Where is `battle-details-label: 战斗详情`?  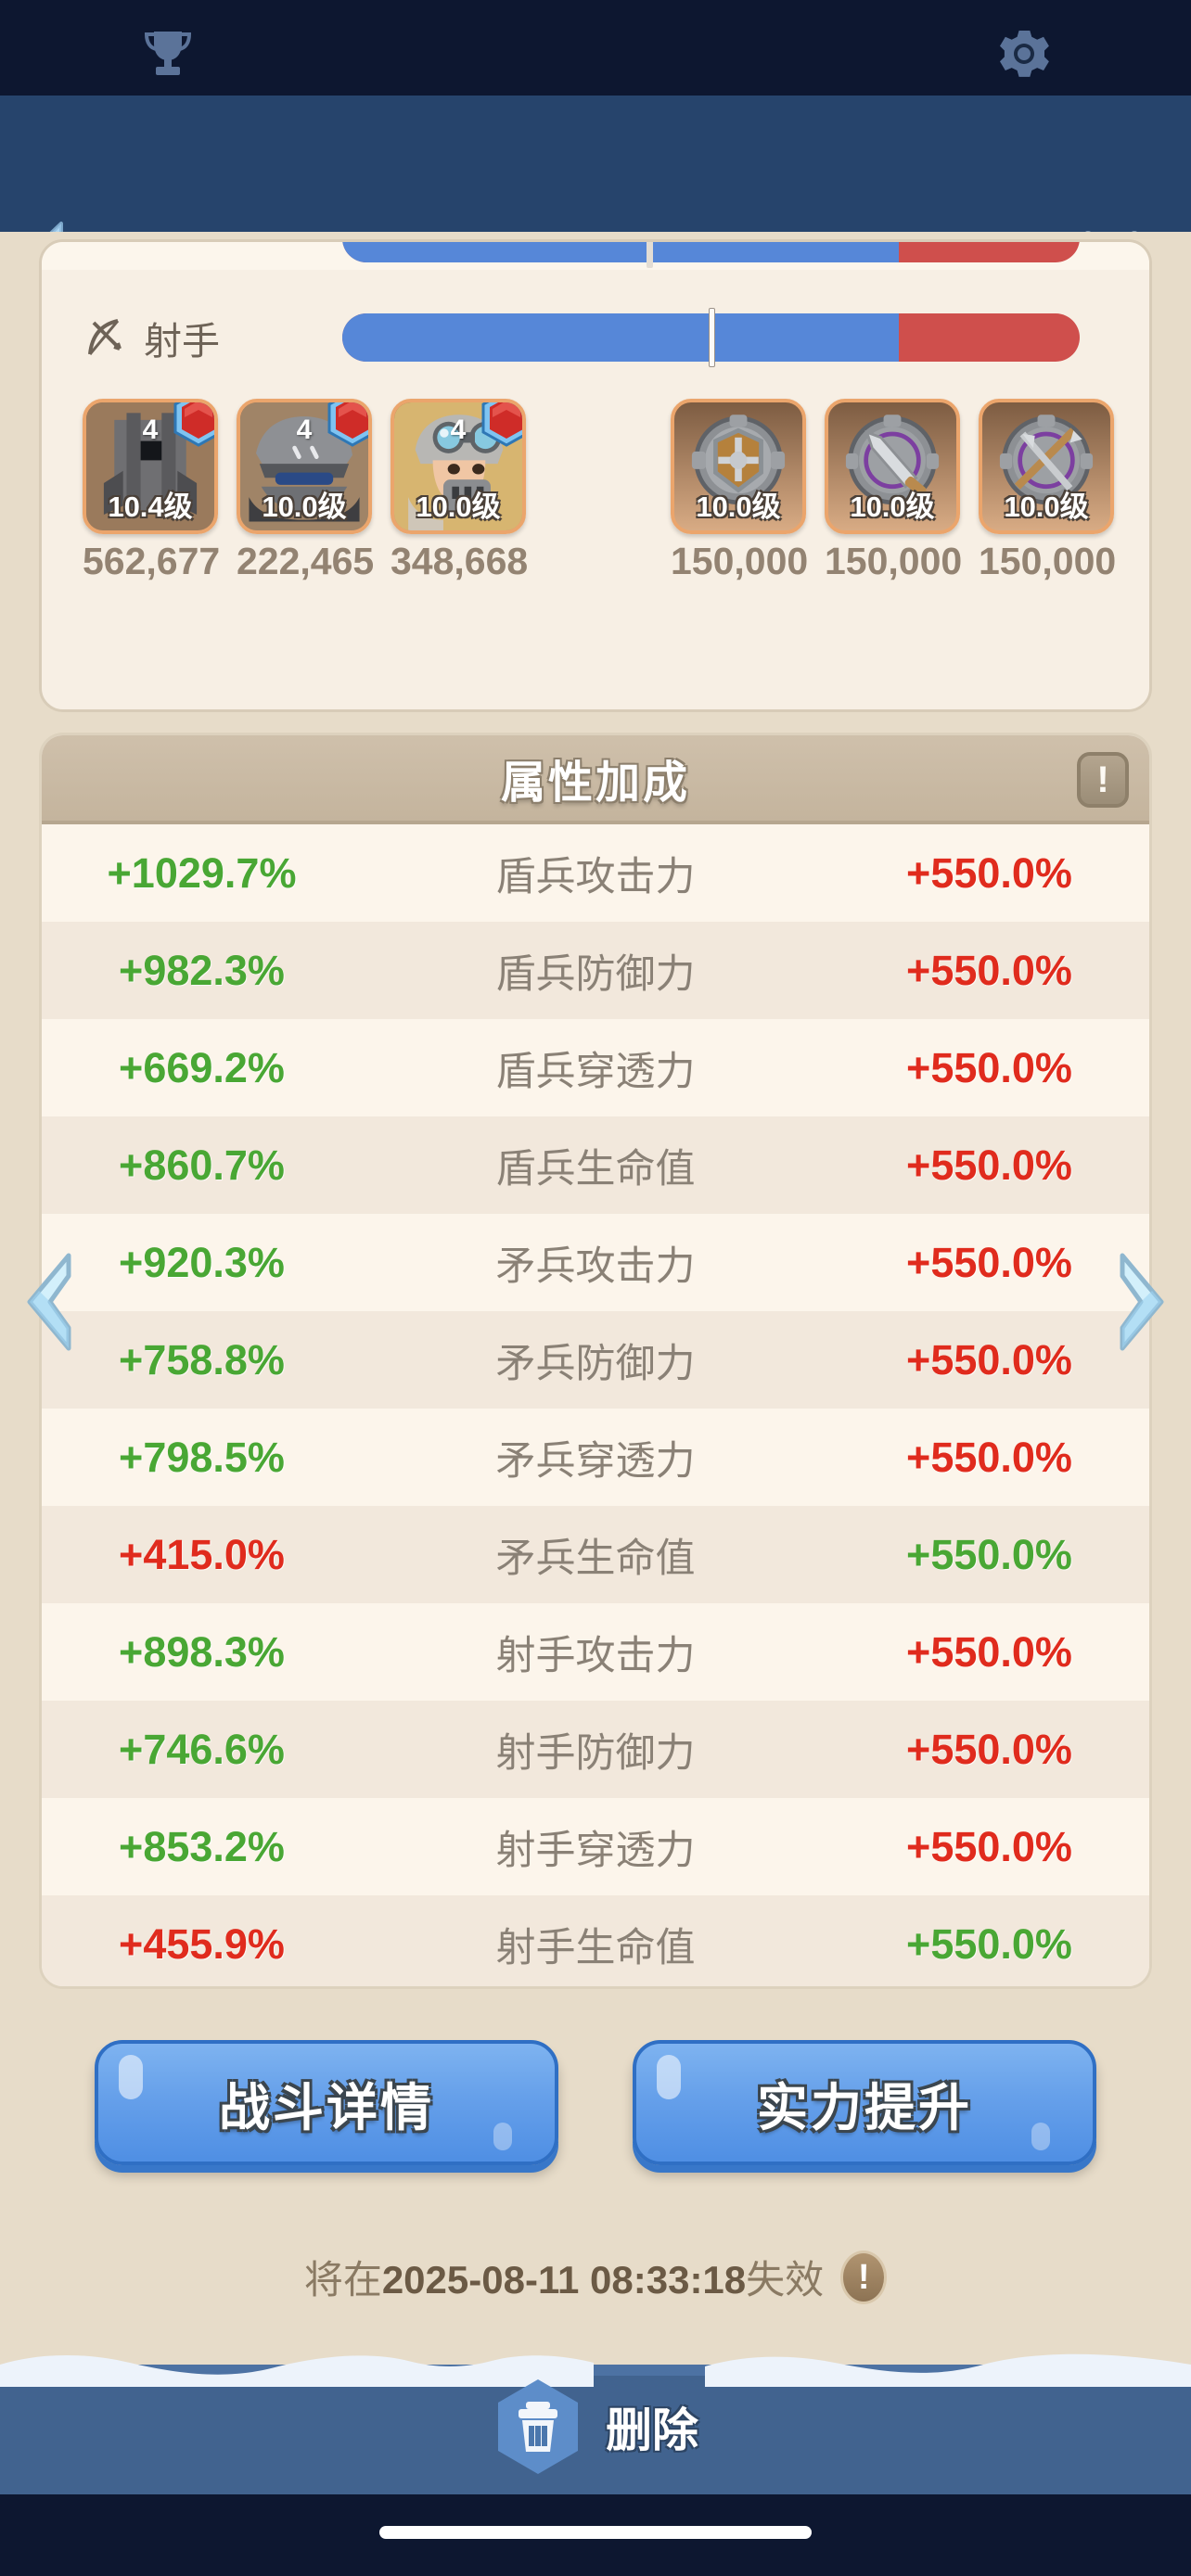 battle-details-label: 战斗详情 is located at coordinates (326, 2107).